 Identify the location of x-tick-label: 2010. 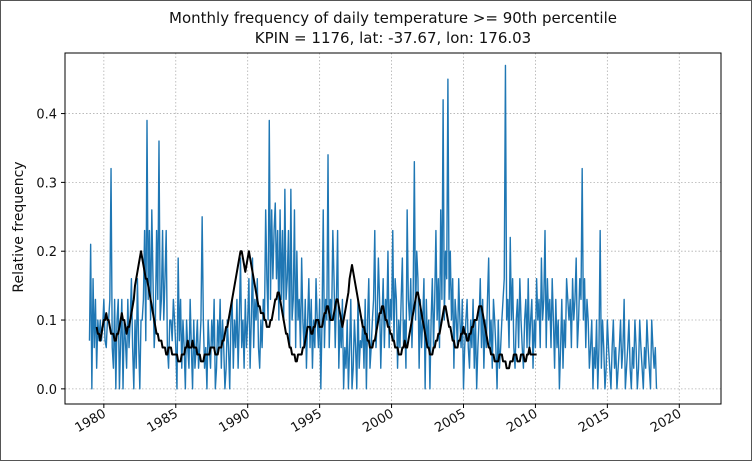
(522, 421).